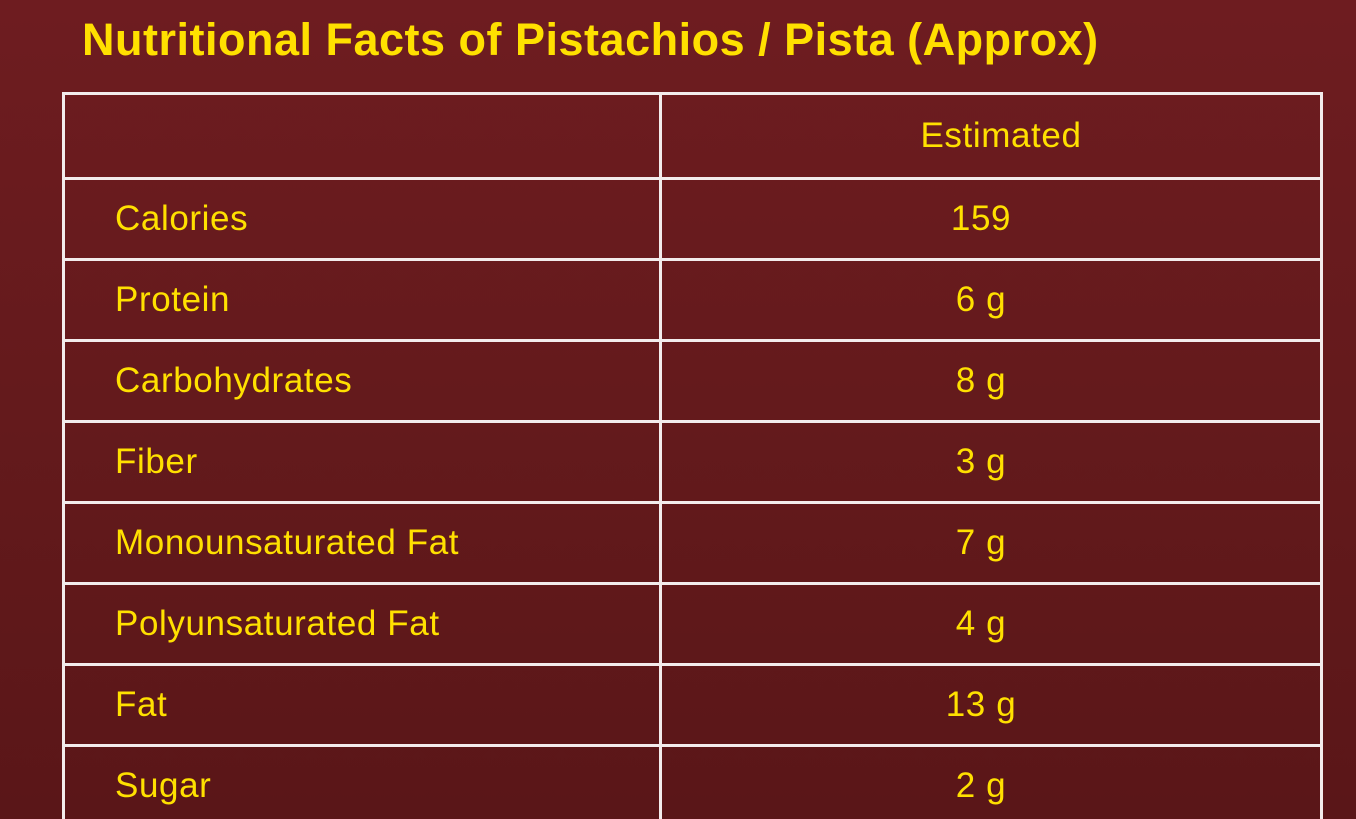  Describe the element at coordinates (981, 623) in the screenshot. I see `nutrient-value: 4 g` at that location.